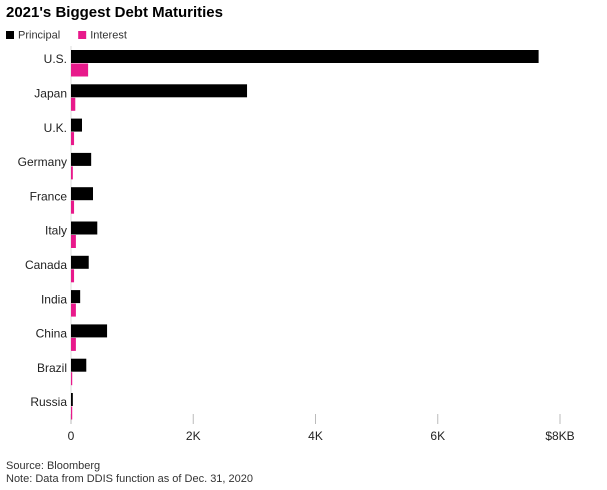 The width and height of the screenshot is (607, 490). Describe the element at coordinates (56, 231) in the screenshot. I see `y-tick-label: Italy` at that location.